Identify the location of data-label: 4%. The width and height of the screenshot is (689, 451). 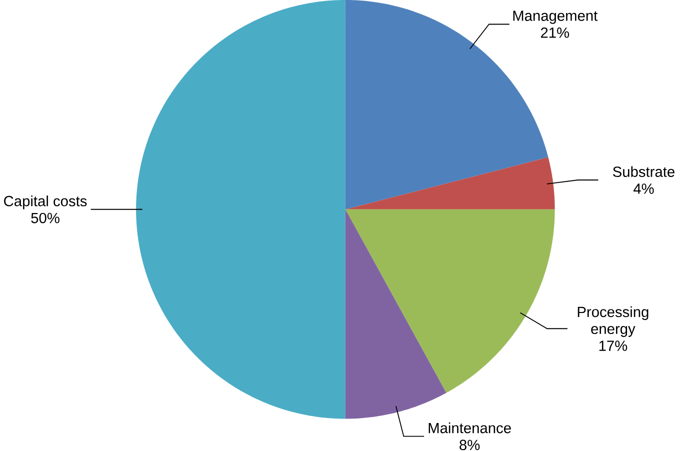
(643, 188).